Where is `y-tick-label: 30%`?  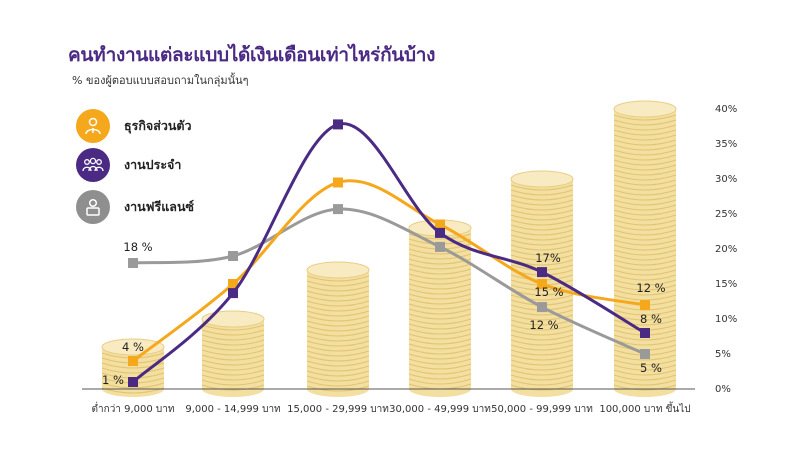
y-tick-label: 30% is located at coordinates (726, 179).